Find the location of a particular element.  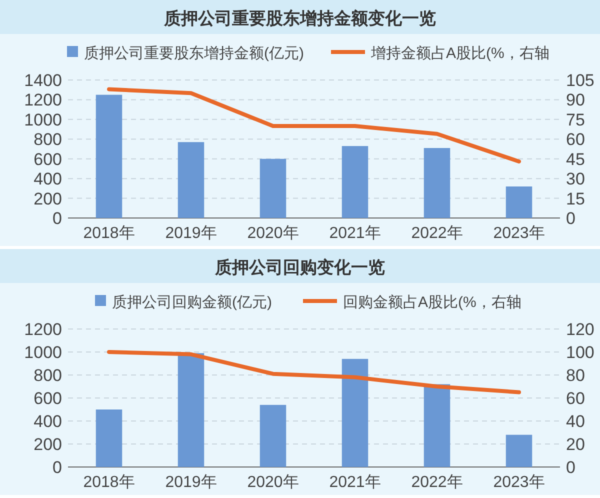

y2-tick-label: 90 is located at coordinates (575, 100).